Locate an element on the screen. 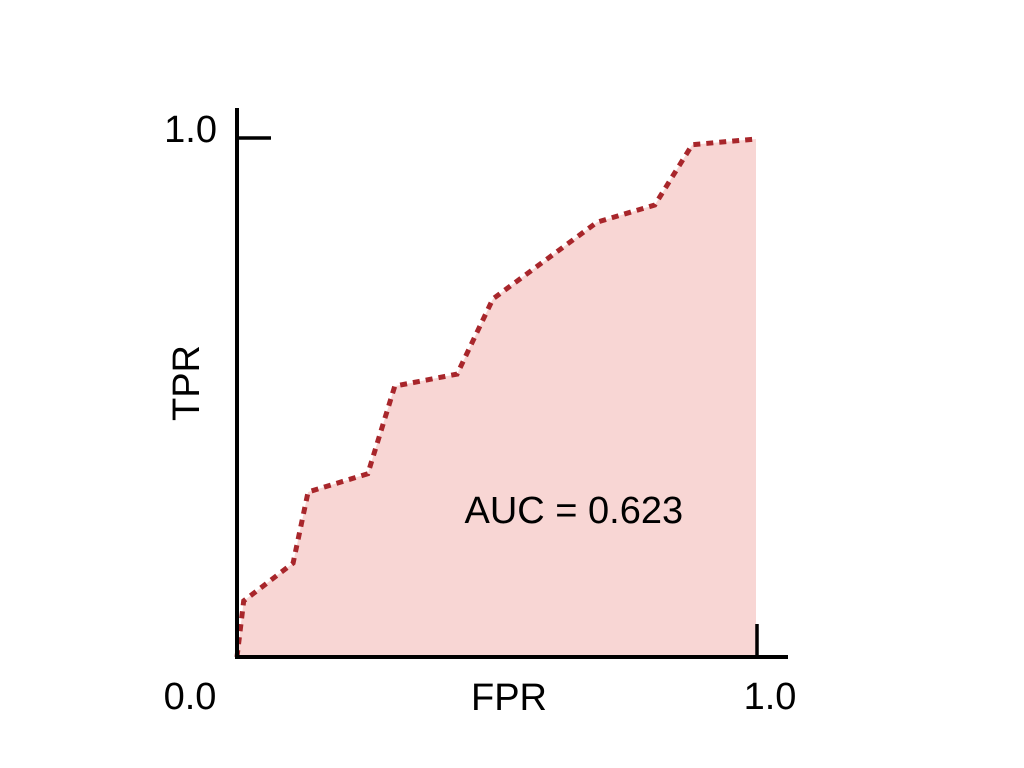 The width and height of the screenshot is (1024, 768). x-tick-label-0.0: 0.0 is located at coordinates (190, 697).